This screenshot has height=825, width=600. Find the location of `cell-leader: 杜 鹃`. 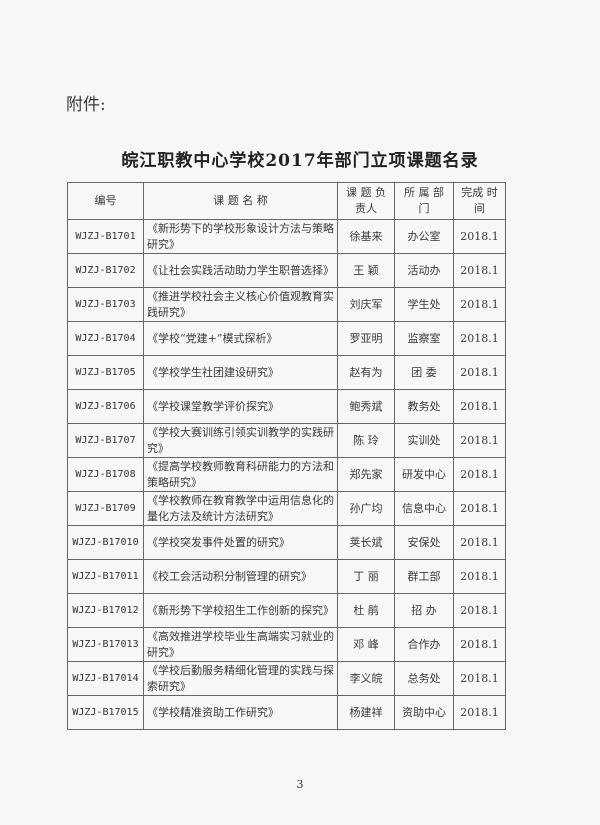

cell-leader: 杜 鹃 is located at coordinates (366, 610).